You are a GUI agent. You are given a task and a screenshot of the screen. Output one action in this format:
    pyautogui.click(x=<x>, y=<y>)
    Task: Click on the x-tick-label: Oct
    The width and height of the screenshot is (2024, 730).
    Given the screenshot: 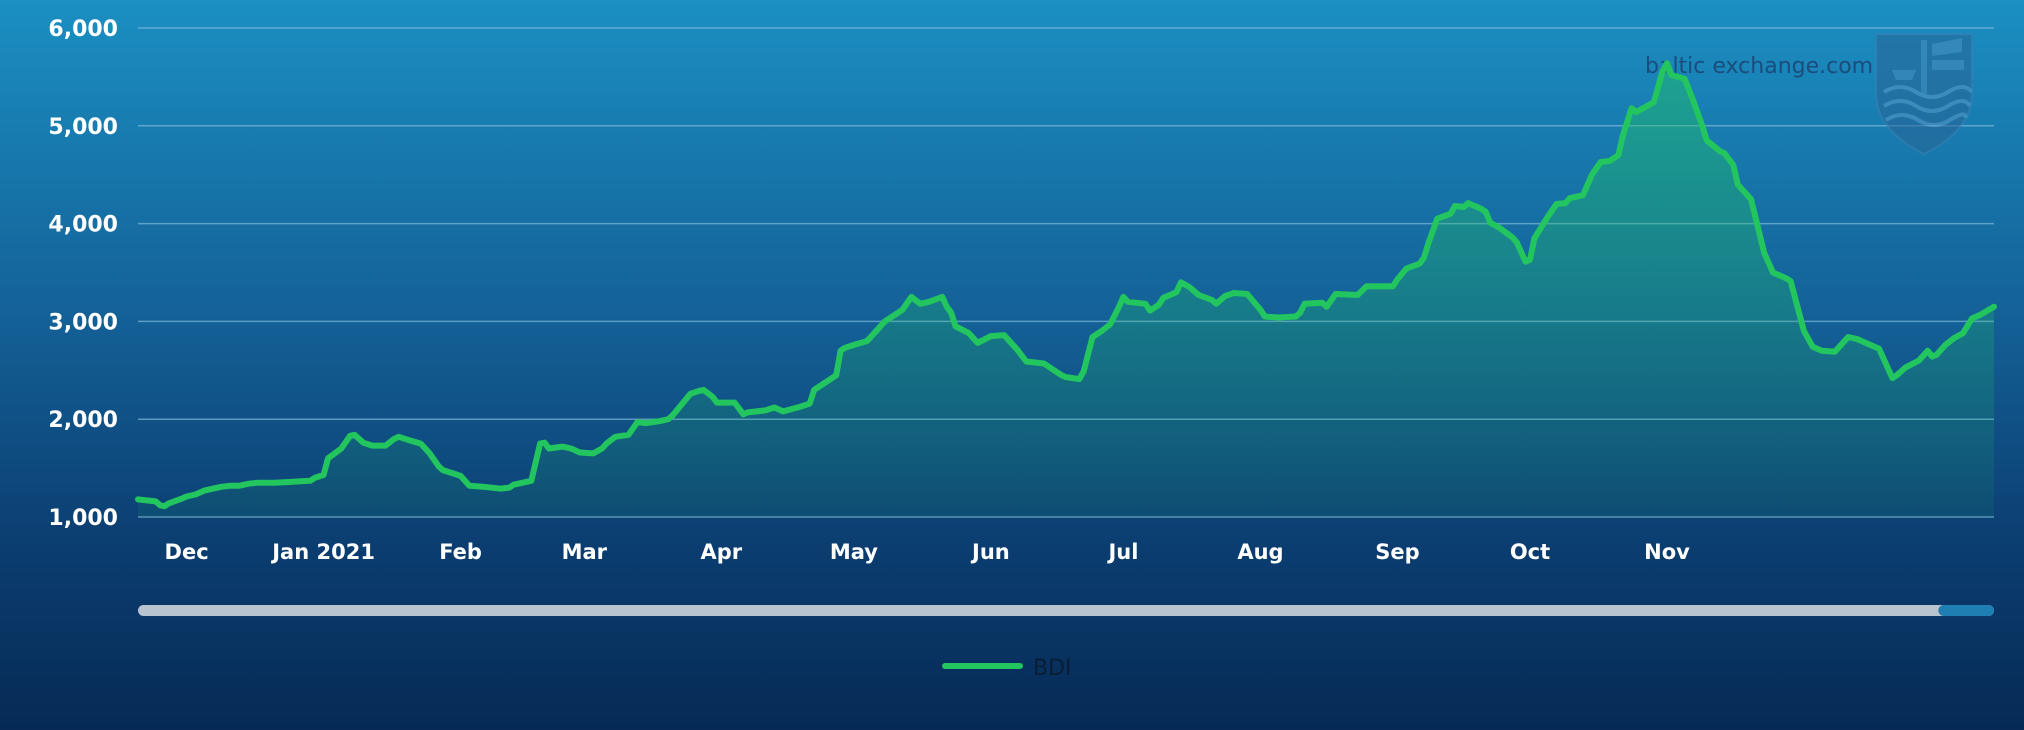 What is the action you would take?
    pyautogui.click(x=1530, y=552)
    